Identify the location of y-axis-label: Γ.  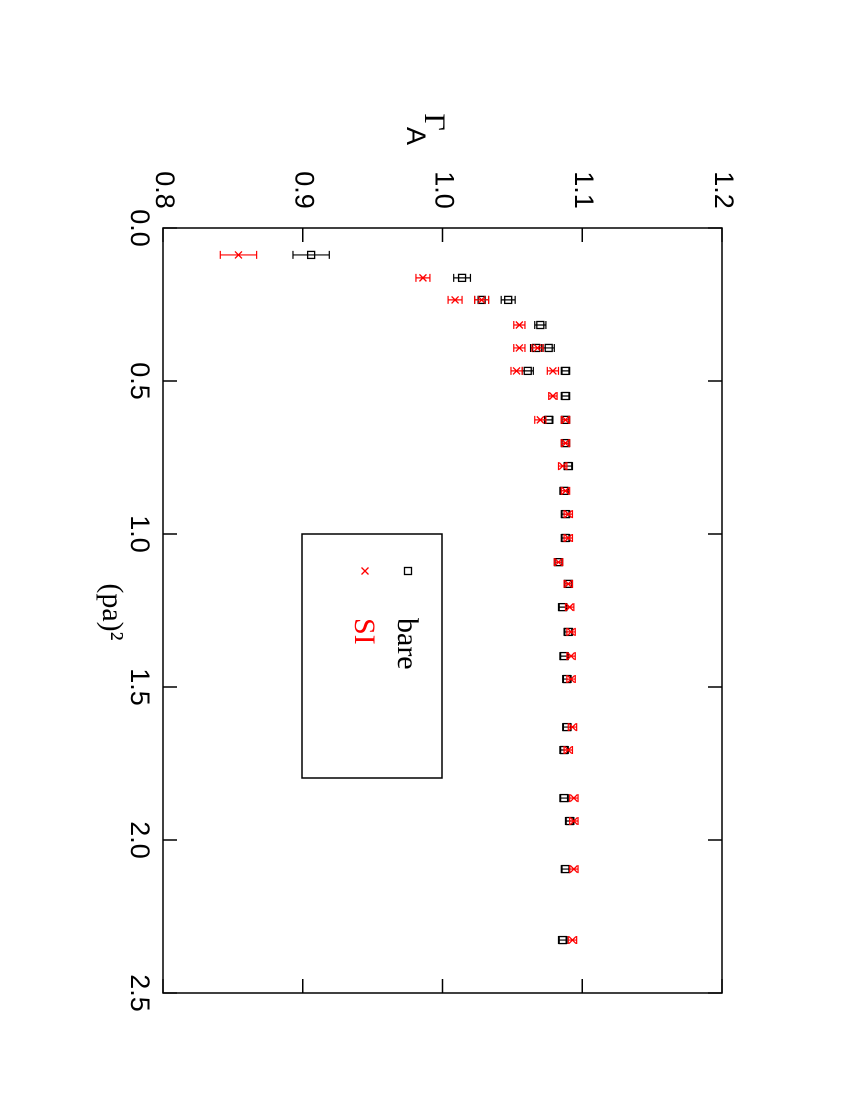
(434, 121).